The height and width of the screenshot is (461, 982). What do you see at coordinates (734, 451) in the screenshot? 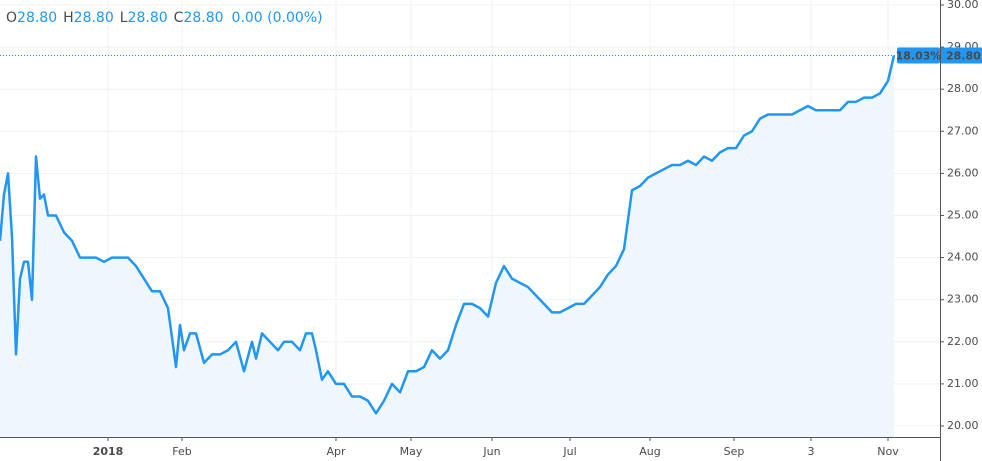
I see `x-tick-label: Sep` at bounding box center [734, 451].